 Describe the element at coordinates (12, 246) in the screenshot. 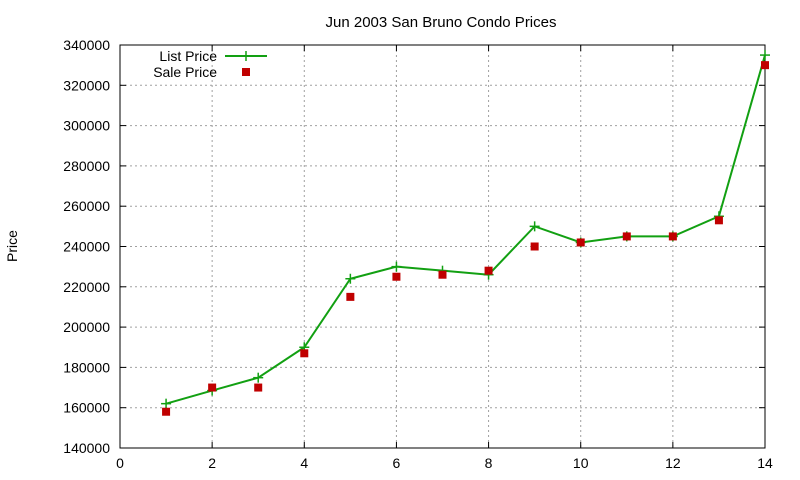

I see `y-axis-label: Price` at that location.